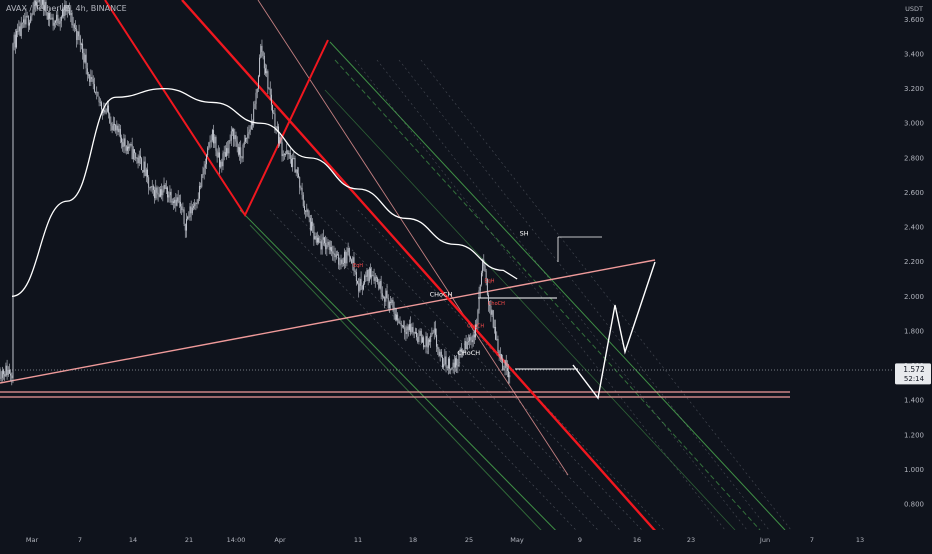  Describe the element at coordinates (914, 193) in the screenshot. I see `price-tick-label: 2.600` at that location.